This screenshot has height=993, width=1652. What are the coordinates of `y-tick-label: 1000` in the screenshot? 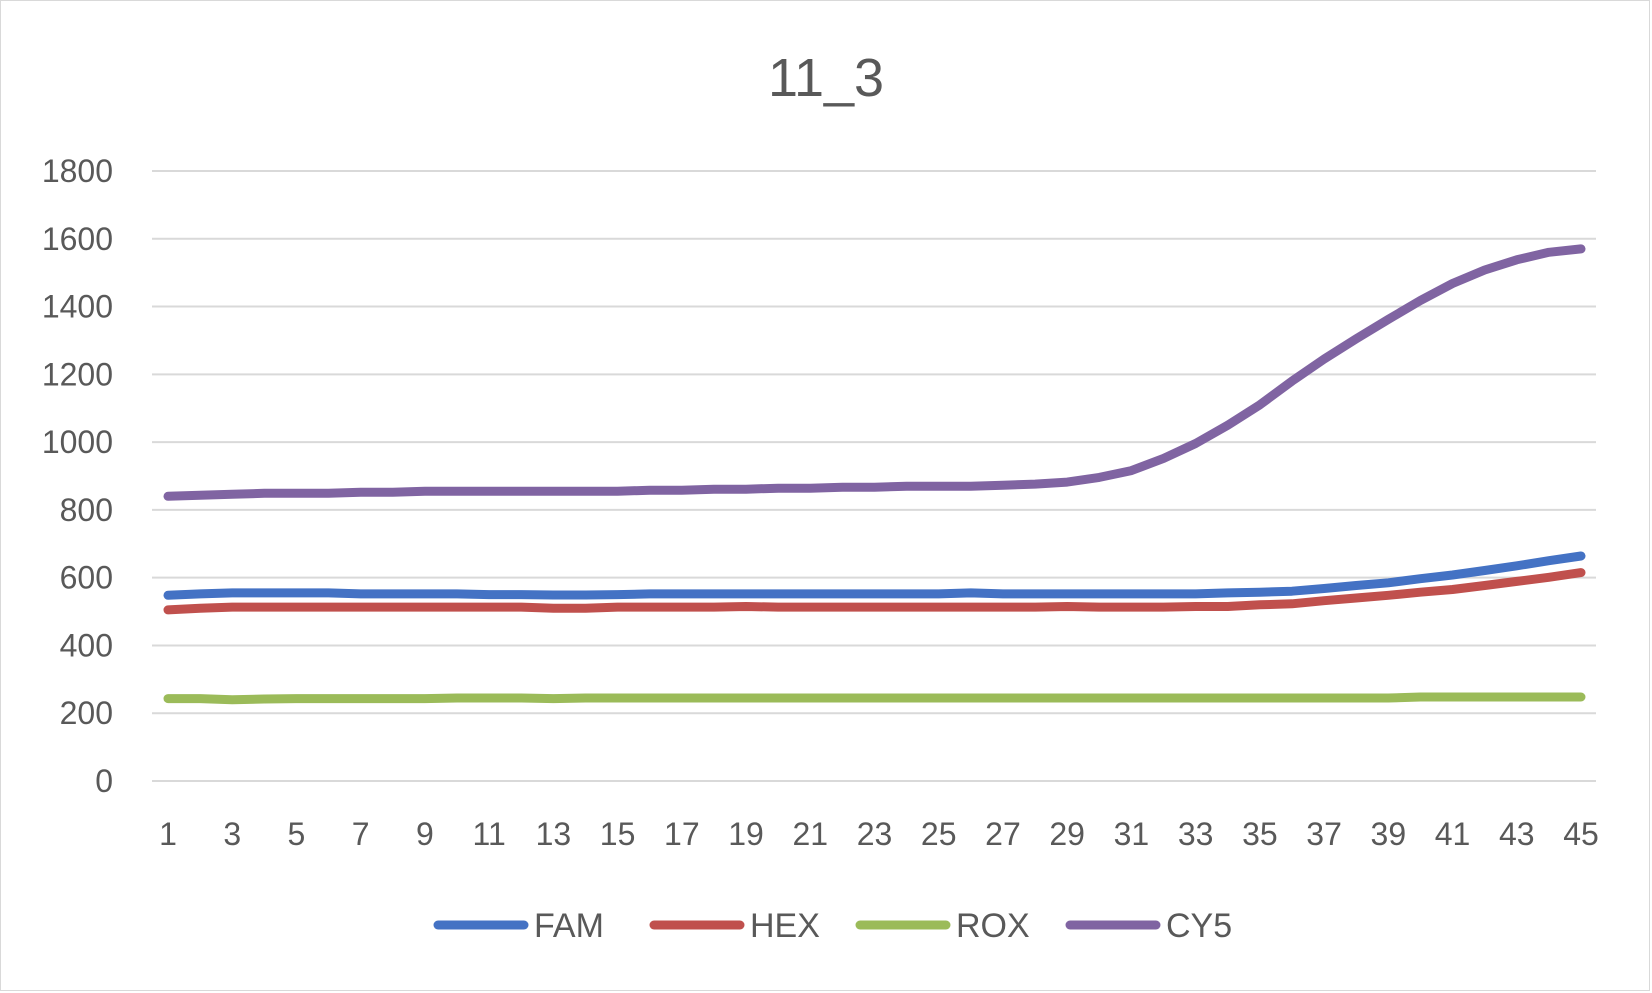 It's located at (77, 442).